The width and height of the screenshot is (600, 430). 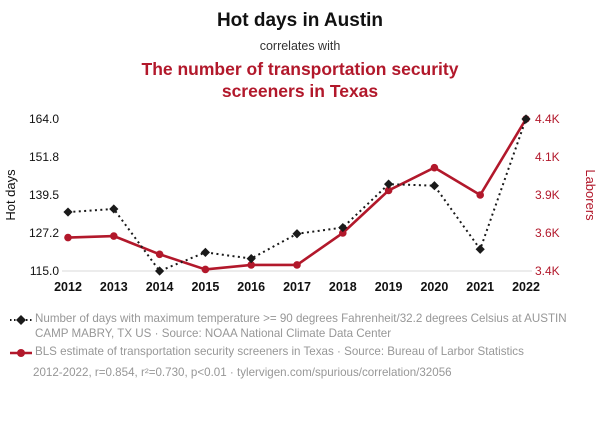 What do you see at coordinates (300, 46) in the screenshot?
I see `correlates-with-label: correlates with` at bounding box center [300, 46].